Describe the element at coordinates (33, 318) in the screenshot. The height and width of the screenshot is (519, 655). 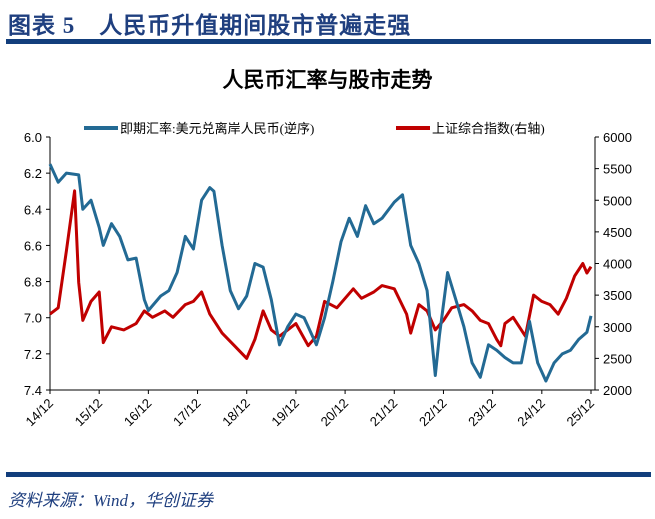
I see `left-tick-label: 7.0` at that location.